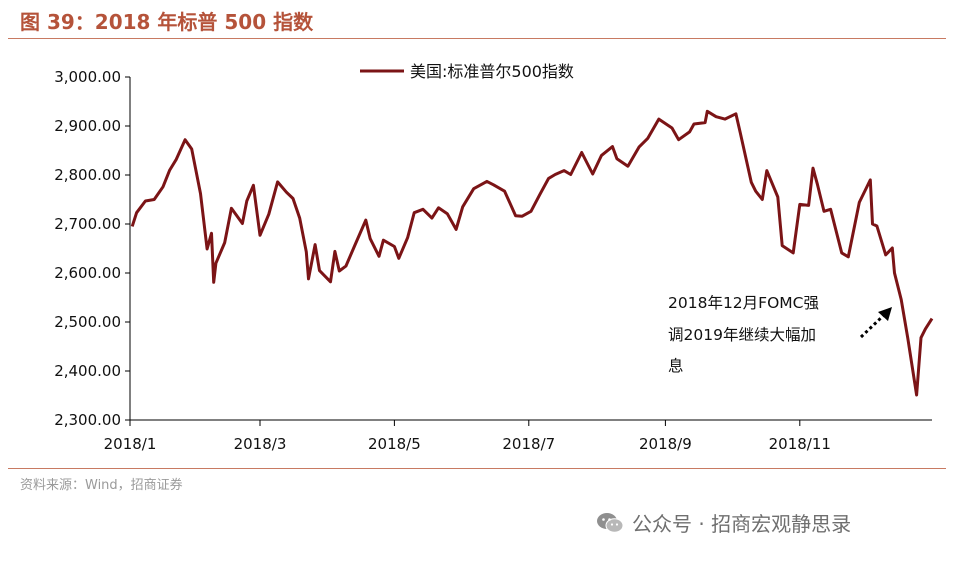 The height and width of the screenshot is (566, 962). I want to click on annotation-text: 调2019年继续大幅加, so click(742, 335).